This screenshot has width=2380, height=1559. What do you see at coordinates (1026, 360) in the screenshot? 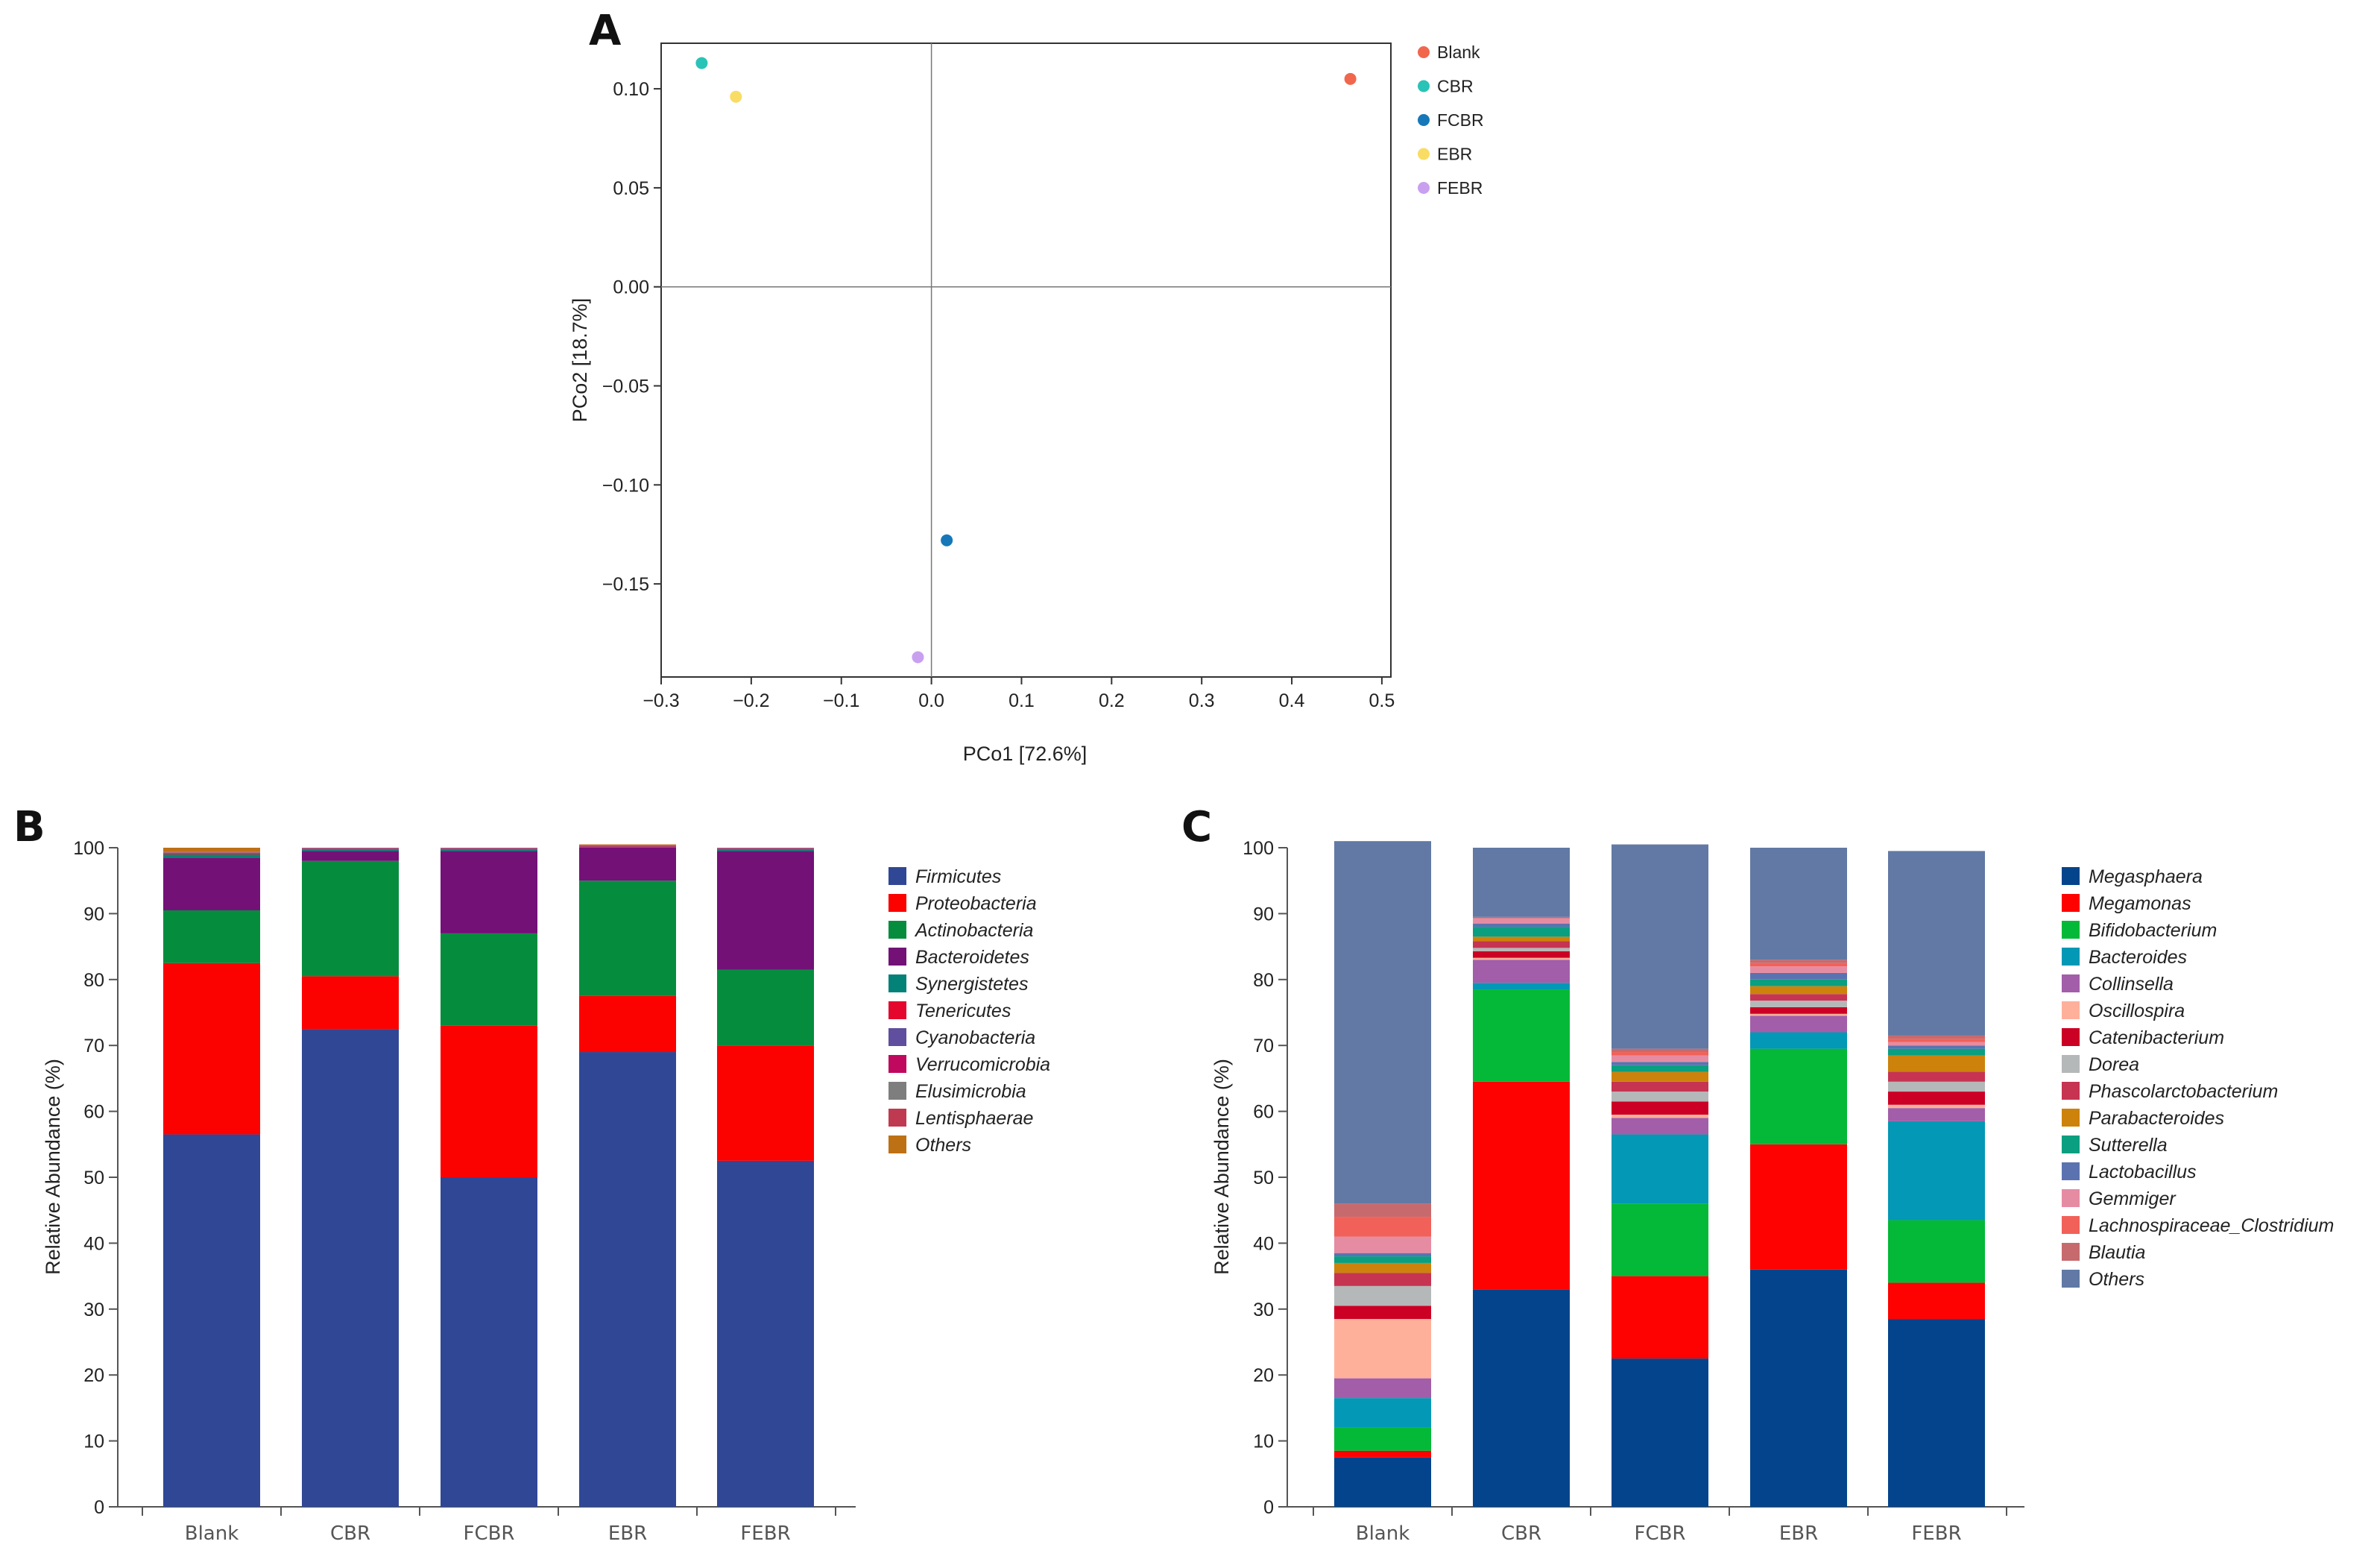
I see `plot-frame` at bounding box center [1026, 360].